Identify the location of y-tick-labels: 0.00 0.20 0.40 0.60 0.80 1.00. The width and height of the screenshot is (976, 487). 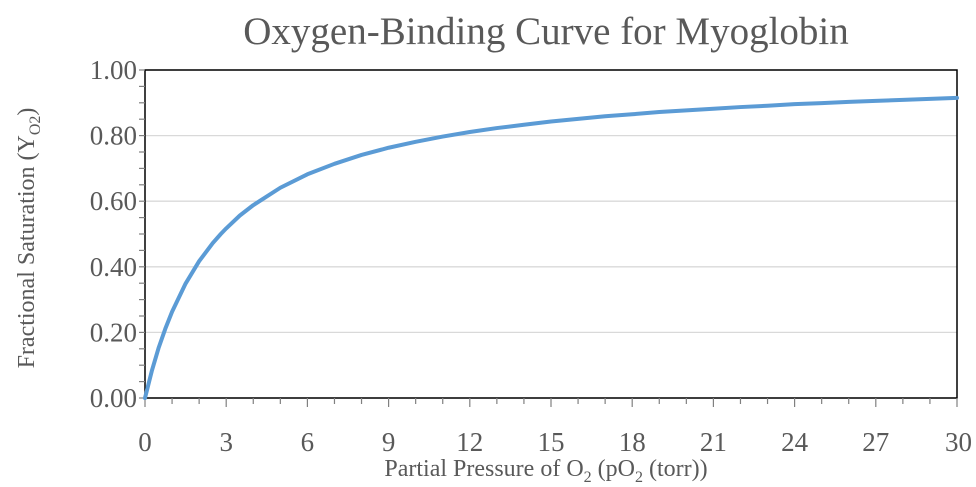
(113, 234).